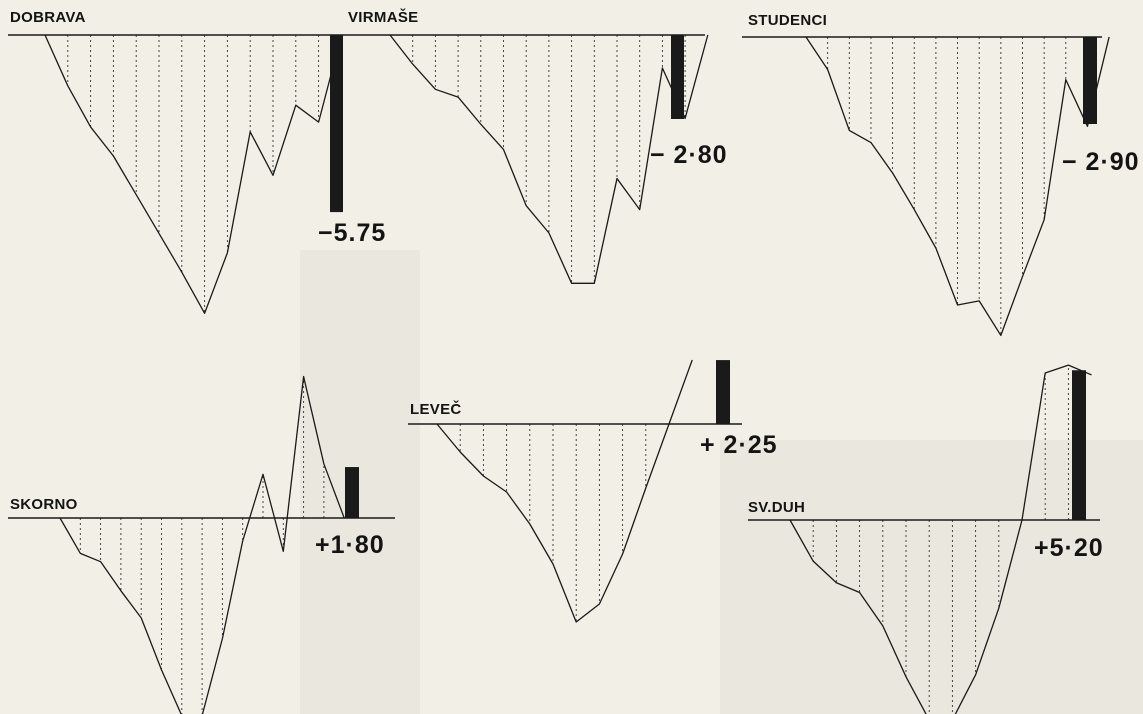  Describe the element at coordinates (48, 17) in the screenshot. I see `station-label-dobrava: DOBRAVA` at that location.